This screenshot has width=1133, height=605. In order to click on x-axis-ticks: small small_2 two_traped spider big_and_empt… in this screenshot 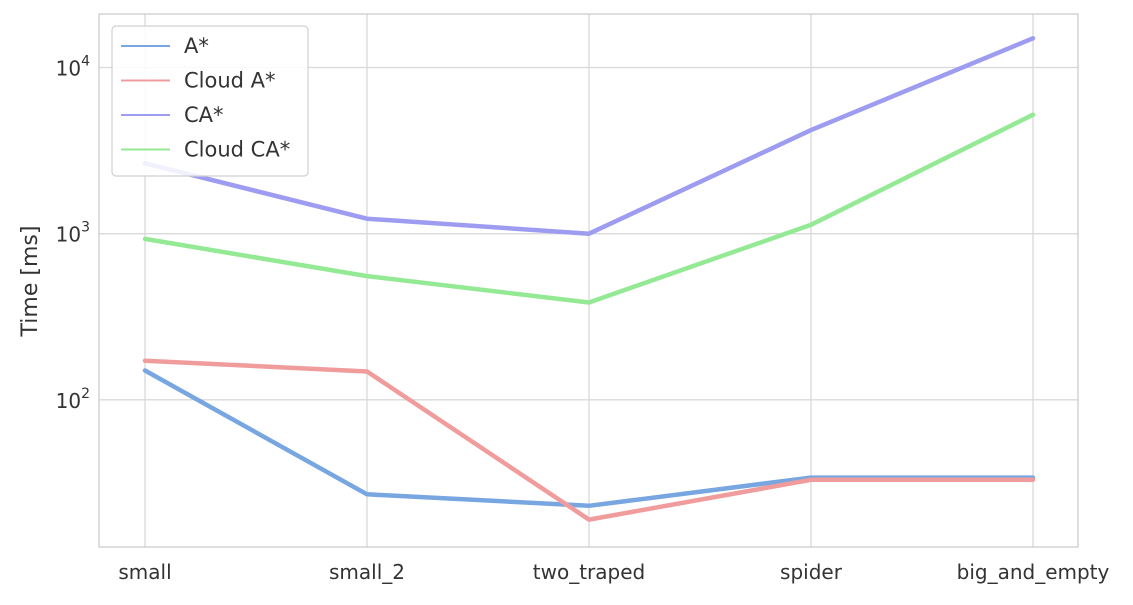, I will do `click(613, 572)`.